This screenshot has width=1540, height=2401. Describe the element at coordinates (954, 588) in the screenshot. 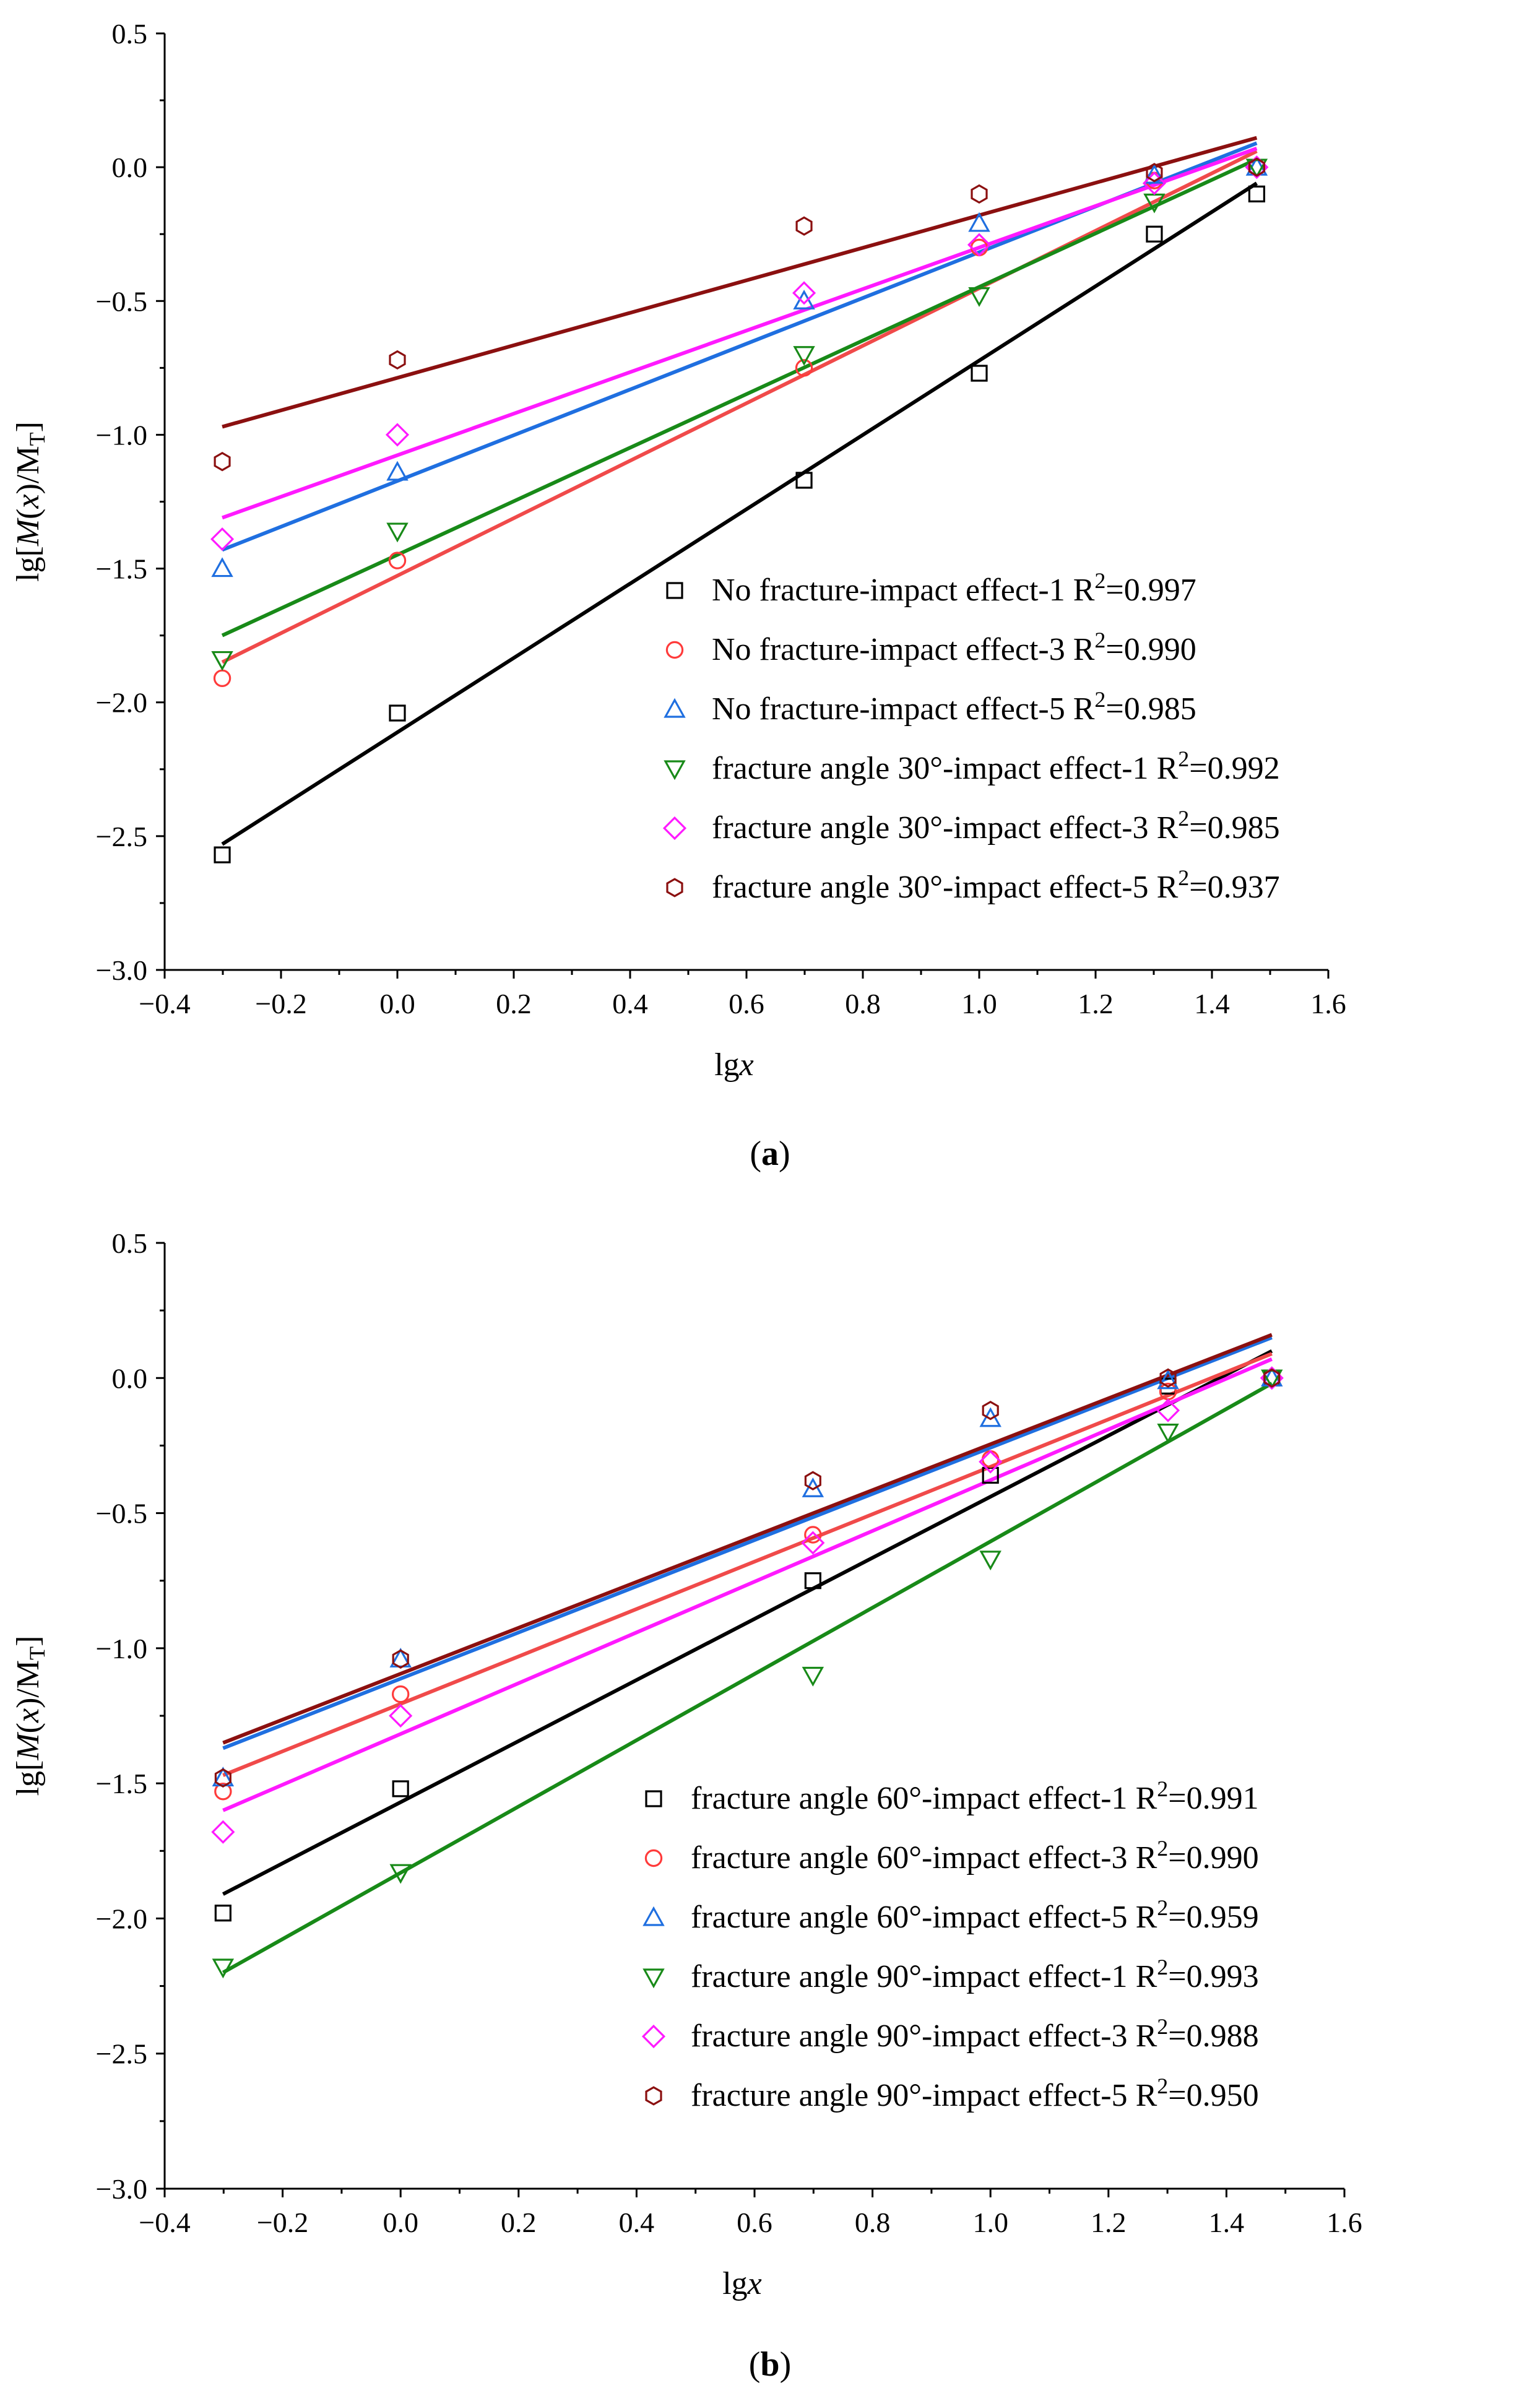

I see `legend-label: No fracture-impact effect-1 R2=0.997` at that location.